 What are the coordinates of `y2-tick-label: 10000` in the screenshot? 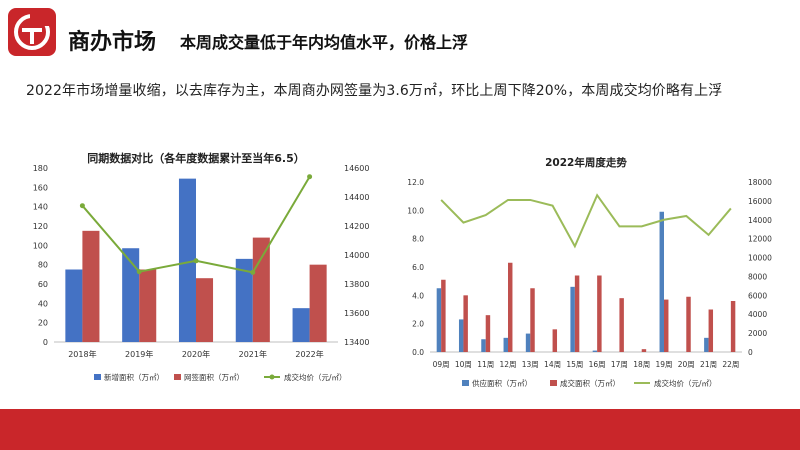 It's located at (760, 258).